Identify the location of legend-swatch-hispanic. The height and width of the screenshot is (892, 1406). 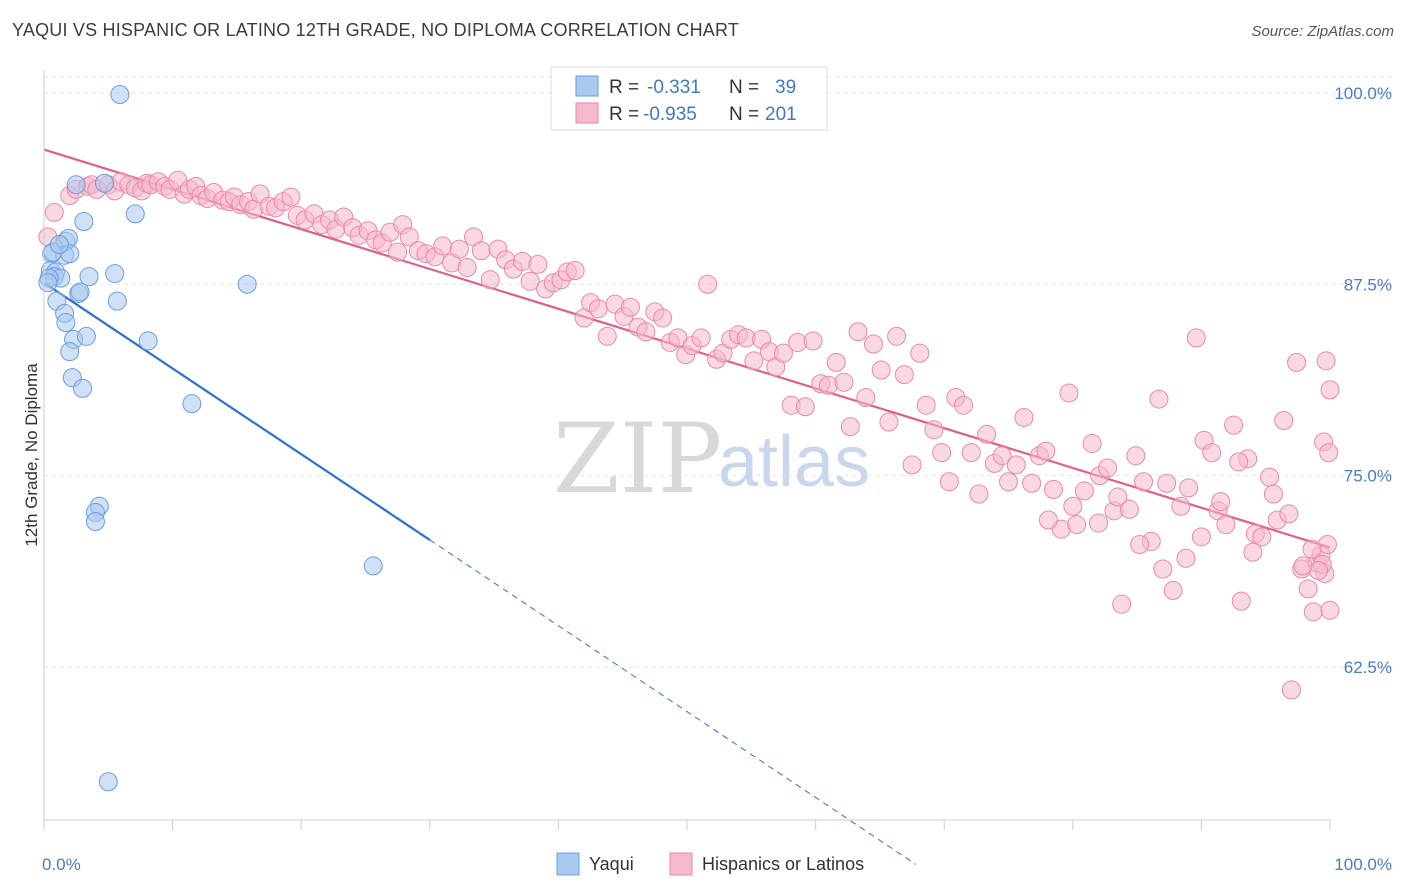
(587, 113).